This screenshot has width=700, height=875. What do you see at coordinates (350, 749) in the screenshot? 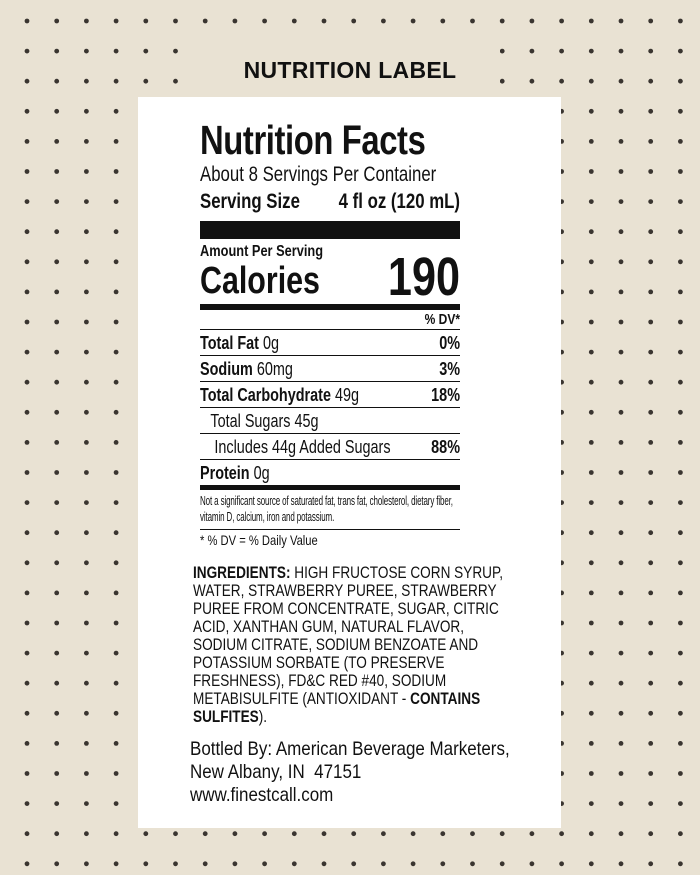
I see `bottler-line1: Bottled By: American Beverage Marketers,` at bounding box center [350, 749].